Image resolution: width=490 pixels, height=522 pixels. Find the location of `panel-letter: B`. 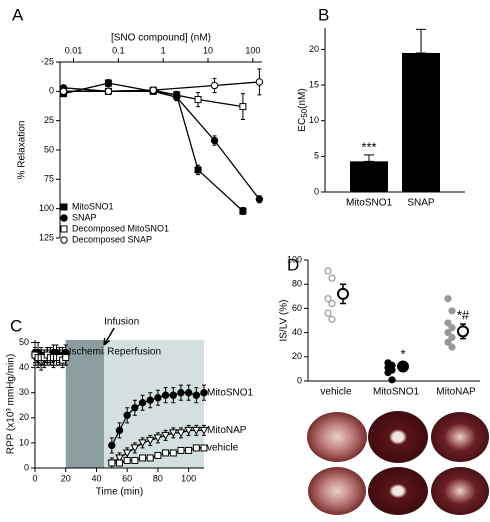

panel-letter: B is located at coordinates (323, 14).